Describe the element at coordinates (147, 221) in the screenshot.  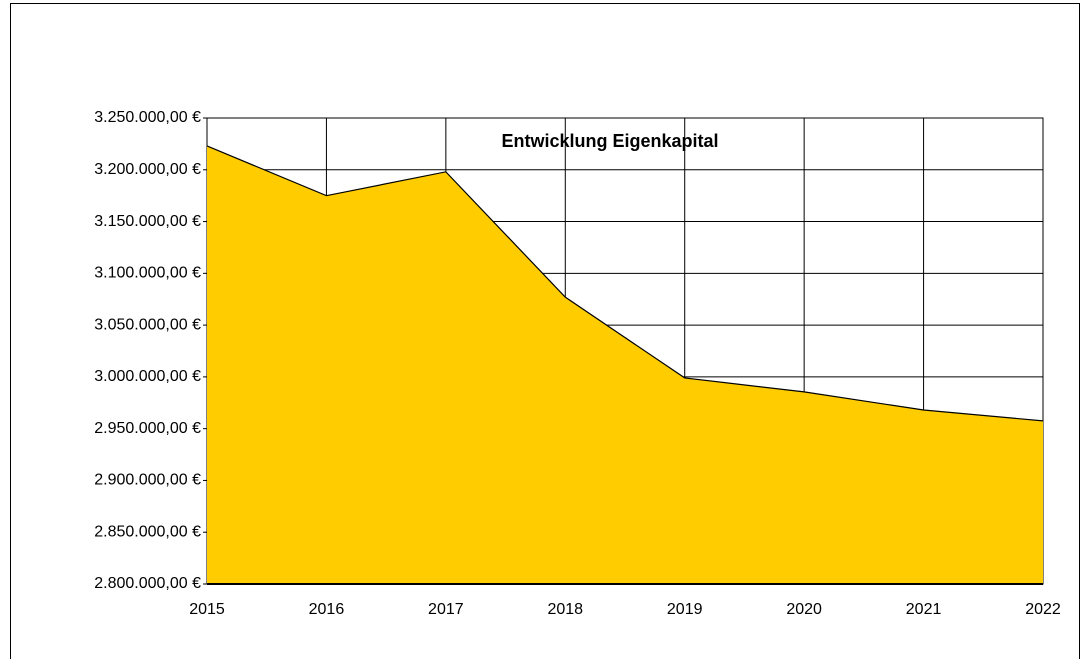
I see `y-tick-label: 3.150.000,00 €` at that location.